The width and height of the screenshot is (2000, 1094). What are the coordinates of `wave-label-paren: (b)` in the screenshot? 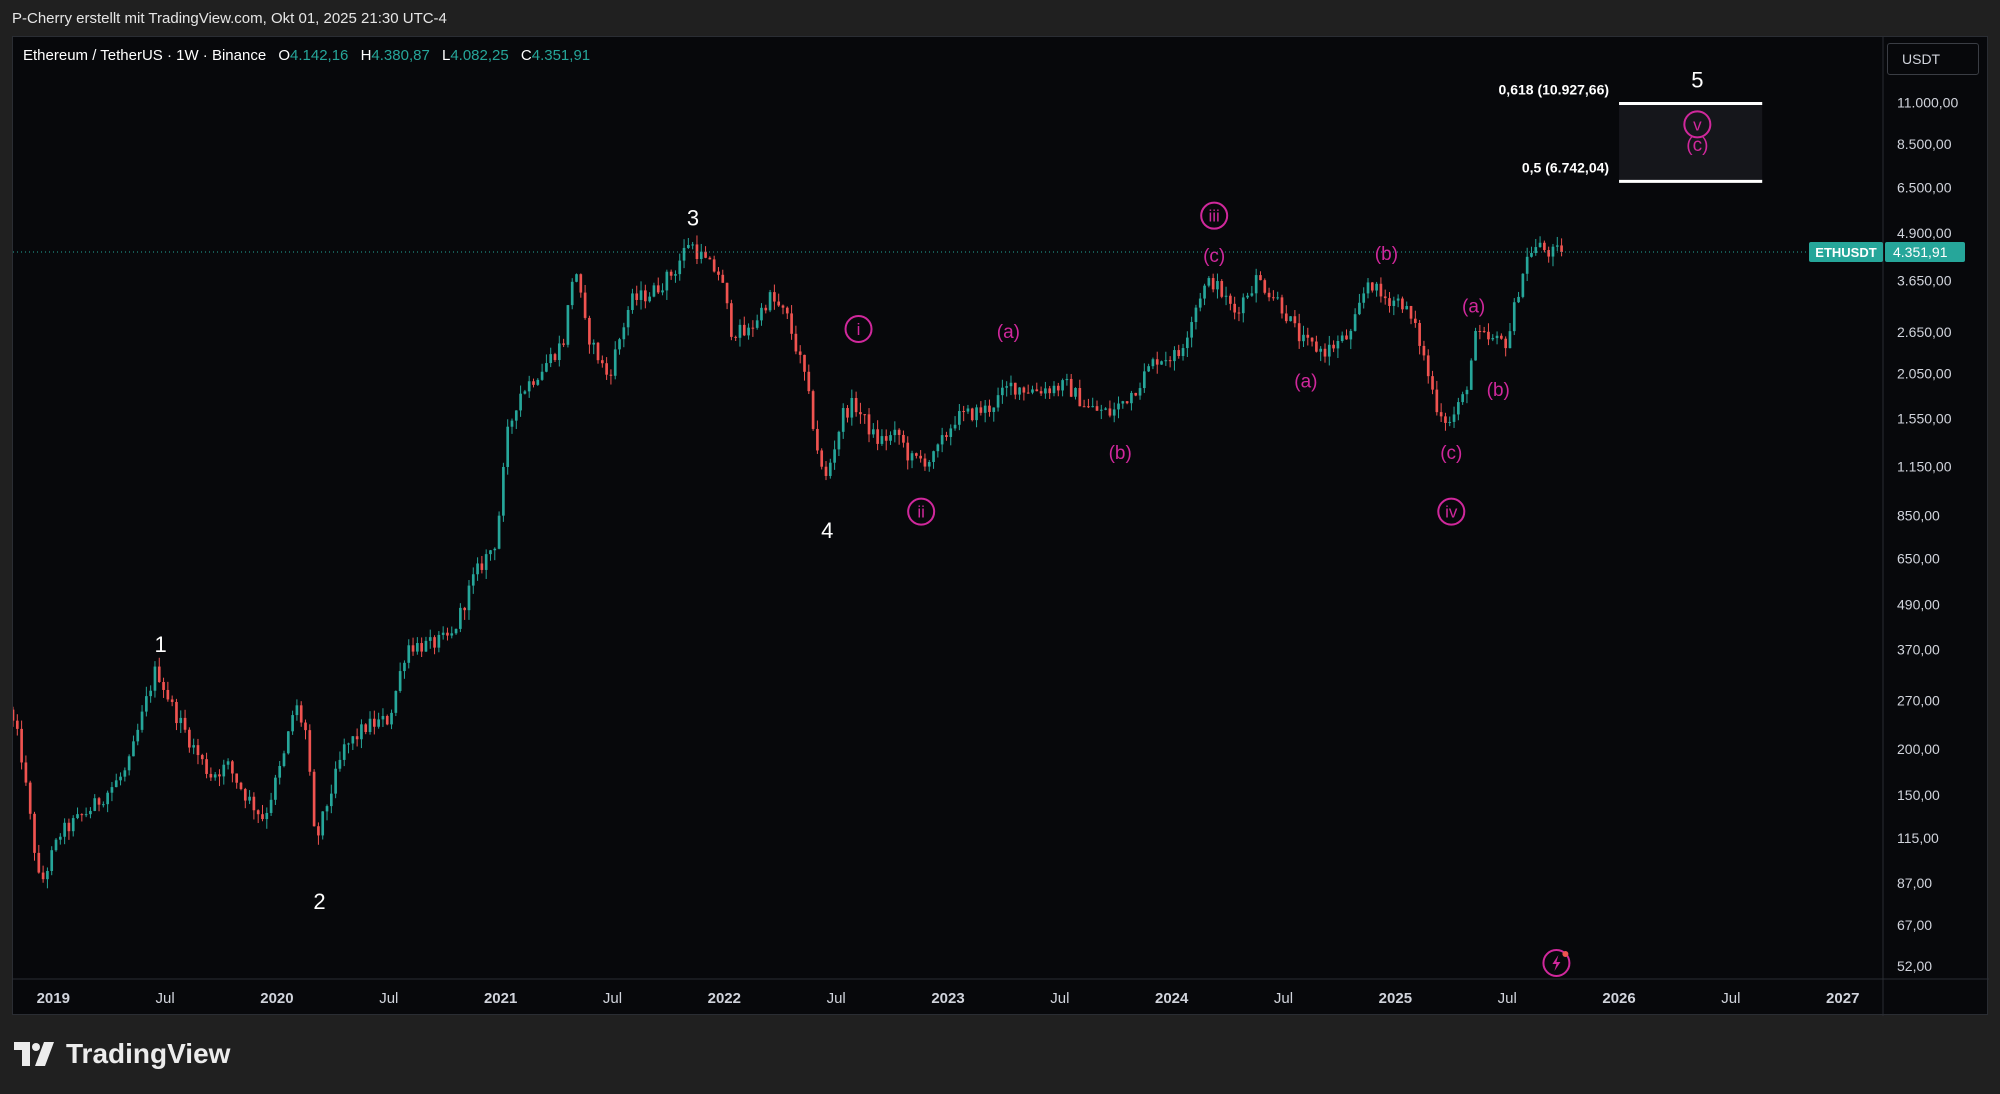 It's located at (1120, 453).